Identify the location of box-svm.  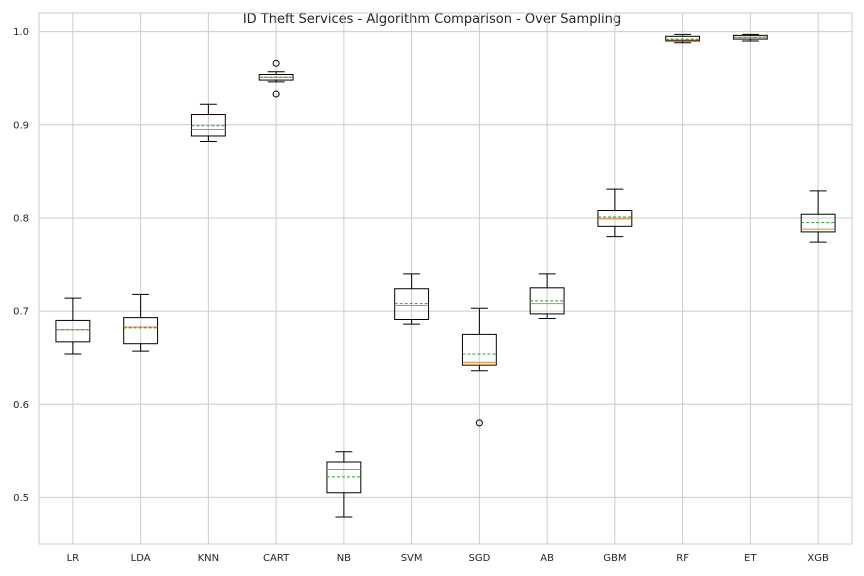
(412, 299).